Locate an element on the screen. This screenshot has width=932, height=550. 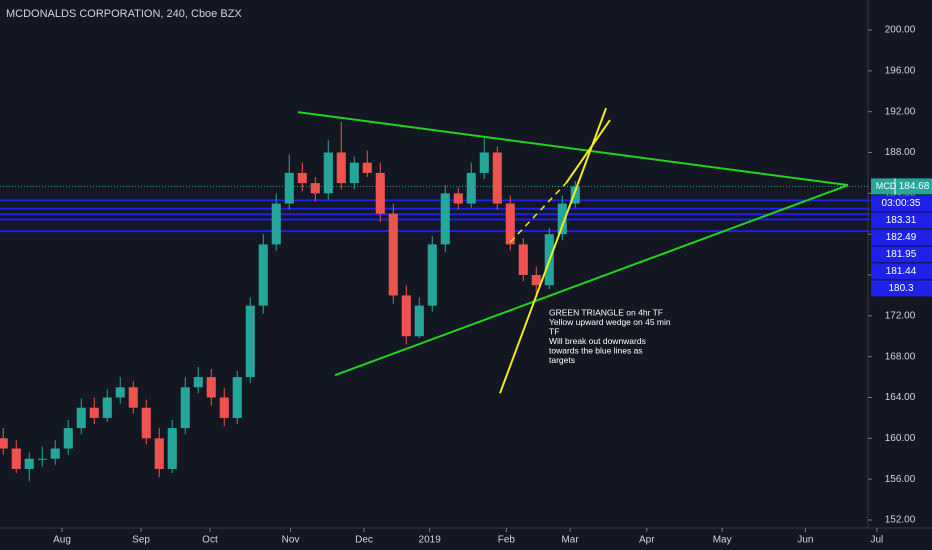
annotation-text: Will break out downwards is located at coordinates (597, 341).